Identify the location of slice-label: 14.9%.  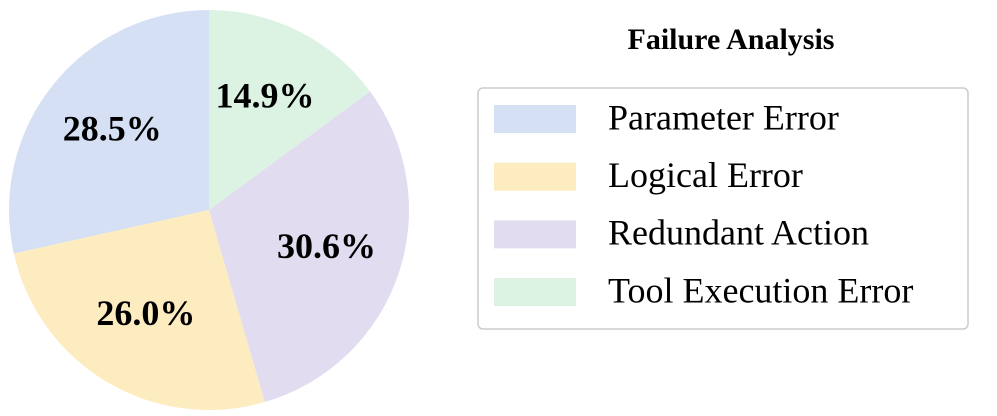
(264, 96).